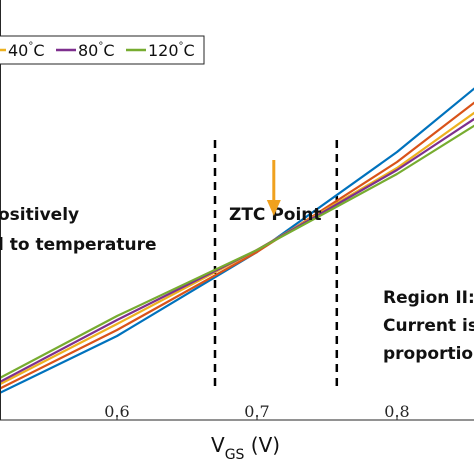 Image resolution: width=474 pixels, height=474 pixels. Describe the element at coordinates (116, 411) in the screenshot. I see `x-tick-label: 0.6` at that location.